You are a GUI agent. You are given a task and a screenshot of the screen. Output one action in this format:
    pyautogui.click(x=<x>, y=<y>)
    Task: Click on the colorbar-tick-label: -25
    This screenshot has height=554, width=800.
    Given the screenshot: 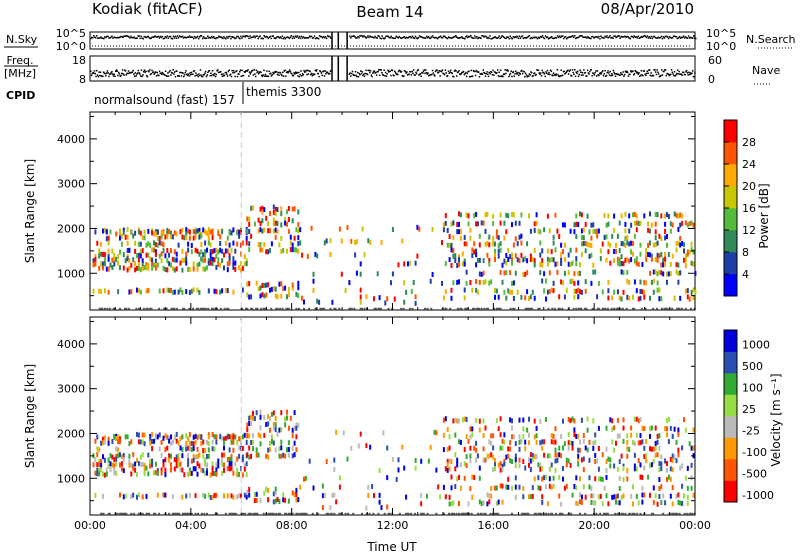 What is the action you would take?
    pyautogui.click(x=751, y=430)
    